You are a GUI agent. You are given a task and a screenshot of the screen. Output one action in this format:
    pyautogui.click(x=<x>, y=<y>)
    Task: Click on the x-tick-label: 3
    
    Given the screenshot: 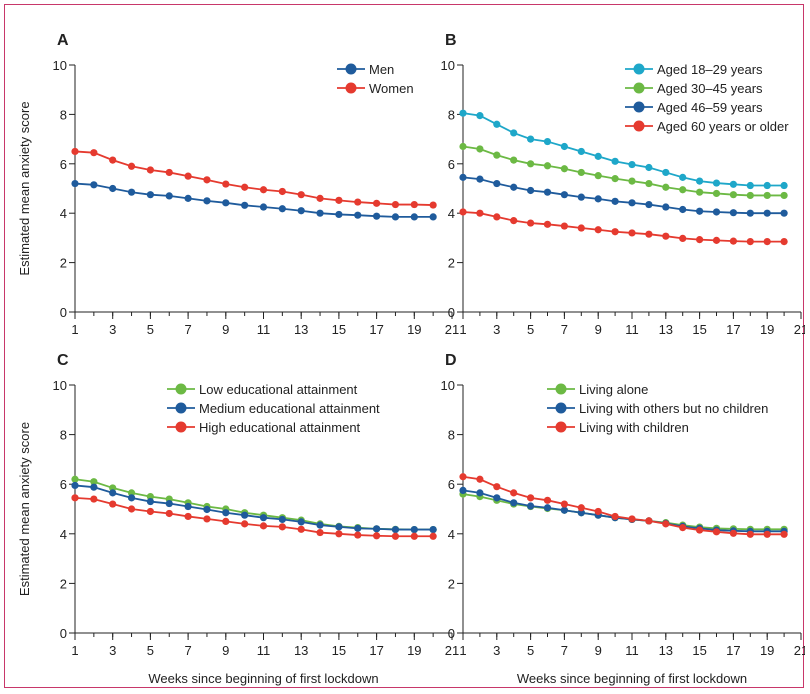 What is the action you would take?
    pyautogui.click(x=112, y=329)
    